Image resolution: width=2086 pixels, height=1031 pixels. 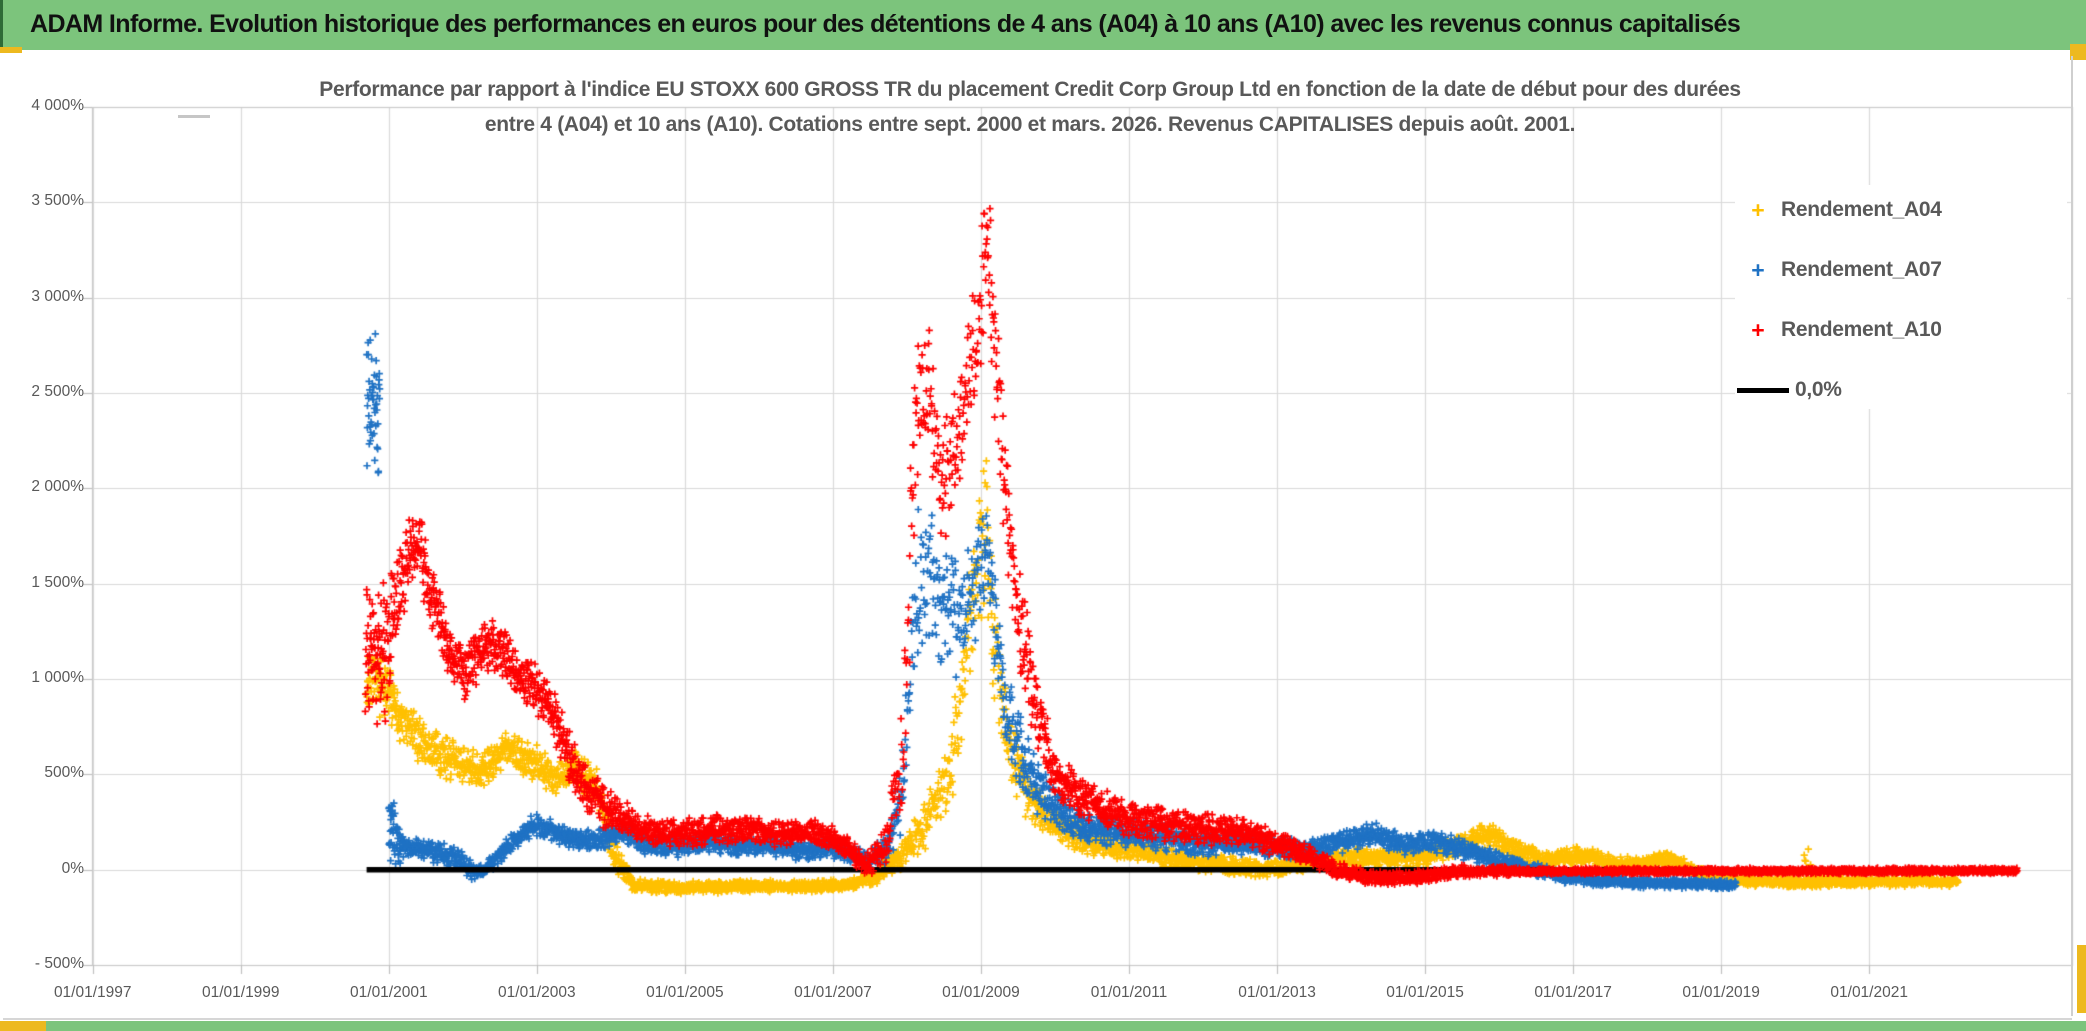 What do you see at coordinates (685, 992) in the screenshot?
I see `x-axis-tick-label: 01/01/2005` at bounding box center [685, 992].